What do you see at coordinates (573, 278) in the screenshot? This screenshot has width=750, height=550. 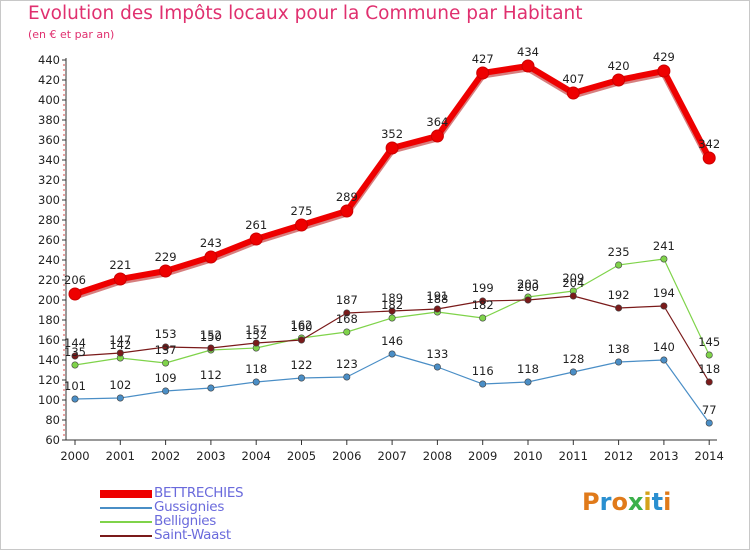 I see `data-label: 209` at bounding box center [573, 278].